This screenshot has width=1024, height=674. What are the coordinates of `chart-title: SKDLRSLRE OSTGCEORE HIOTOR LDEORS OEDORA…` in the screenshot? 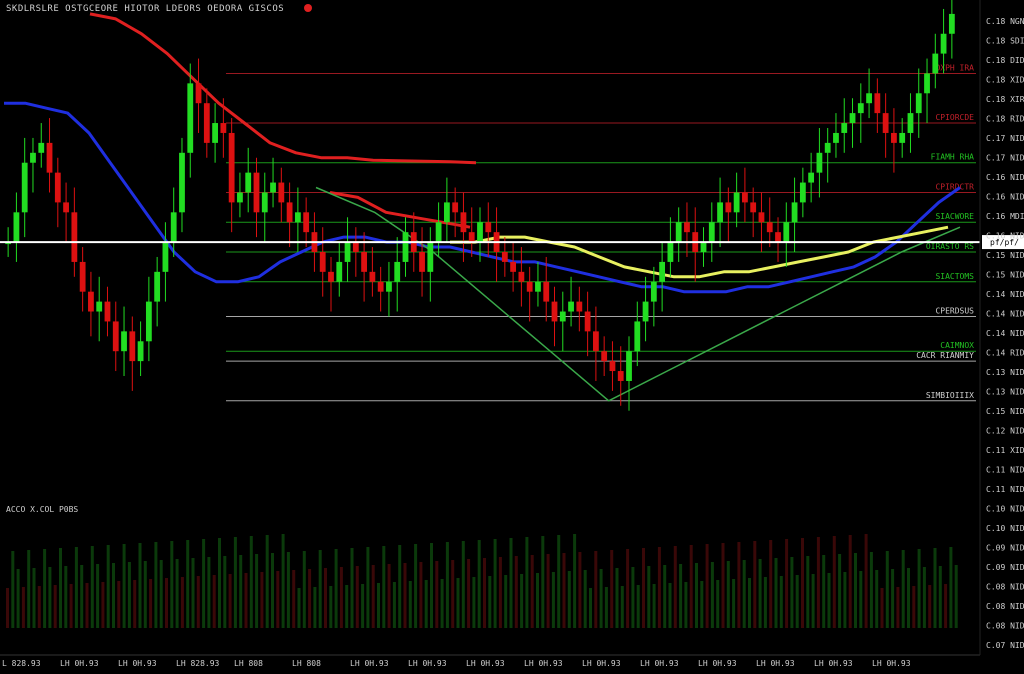 It's located at (145, 9).